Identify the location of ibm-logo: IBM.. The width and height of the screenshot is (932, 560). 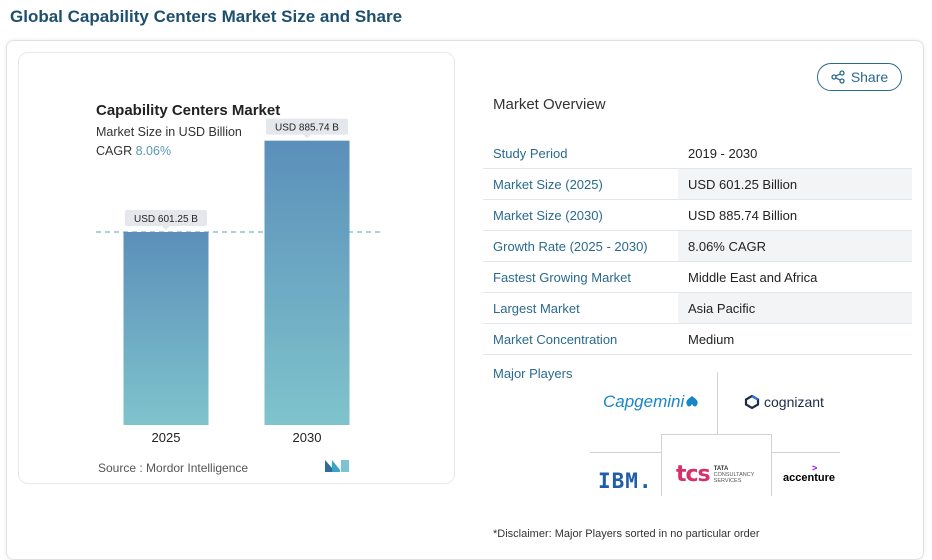
(625, 481).